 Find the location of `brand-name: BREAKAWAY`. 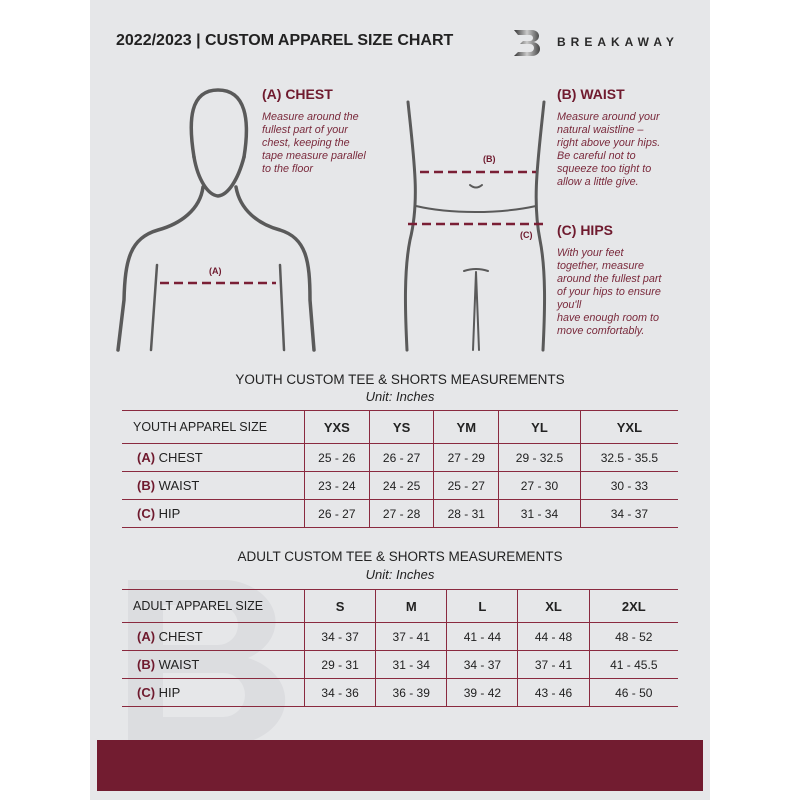

brand-name: BREAKAWAY is located at coordinates (618, 42).